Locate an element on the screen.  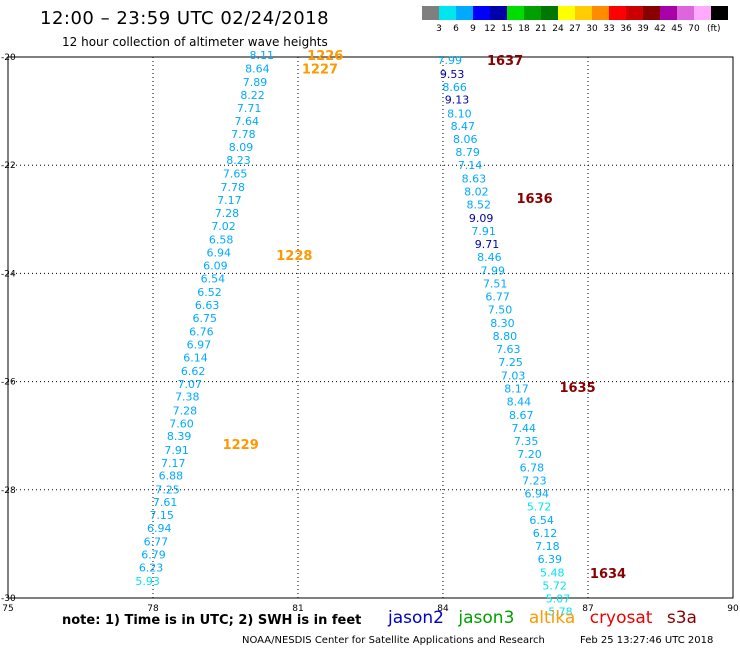
wave-height-value: 8.10 is located at coordinates (459, 113).